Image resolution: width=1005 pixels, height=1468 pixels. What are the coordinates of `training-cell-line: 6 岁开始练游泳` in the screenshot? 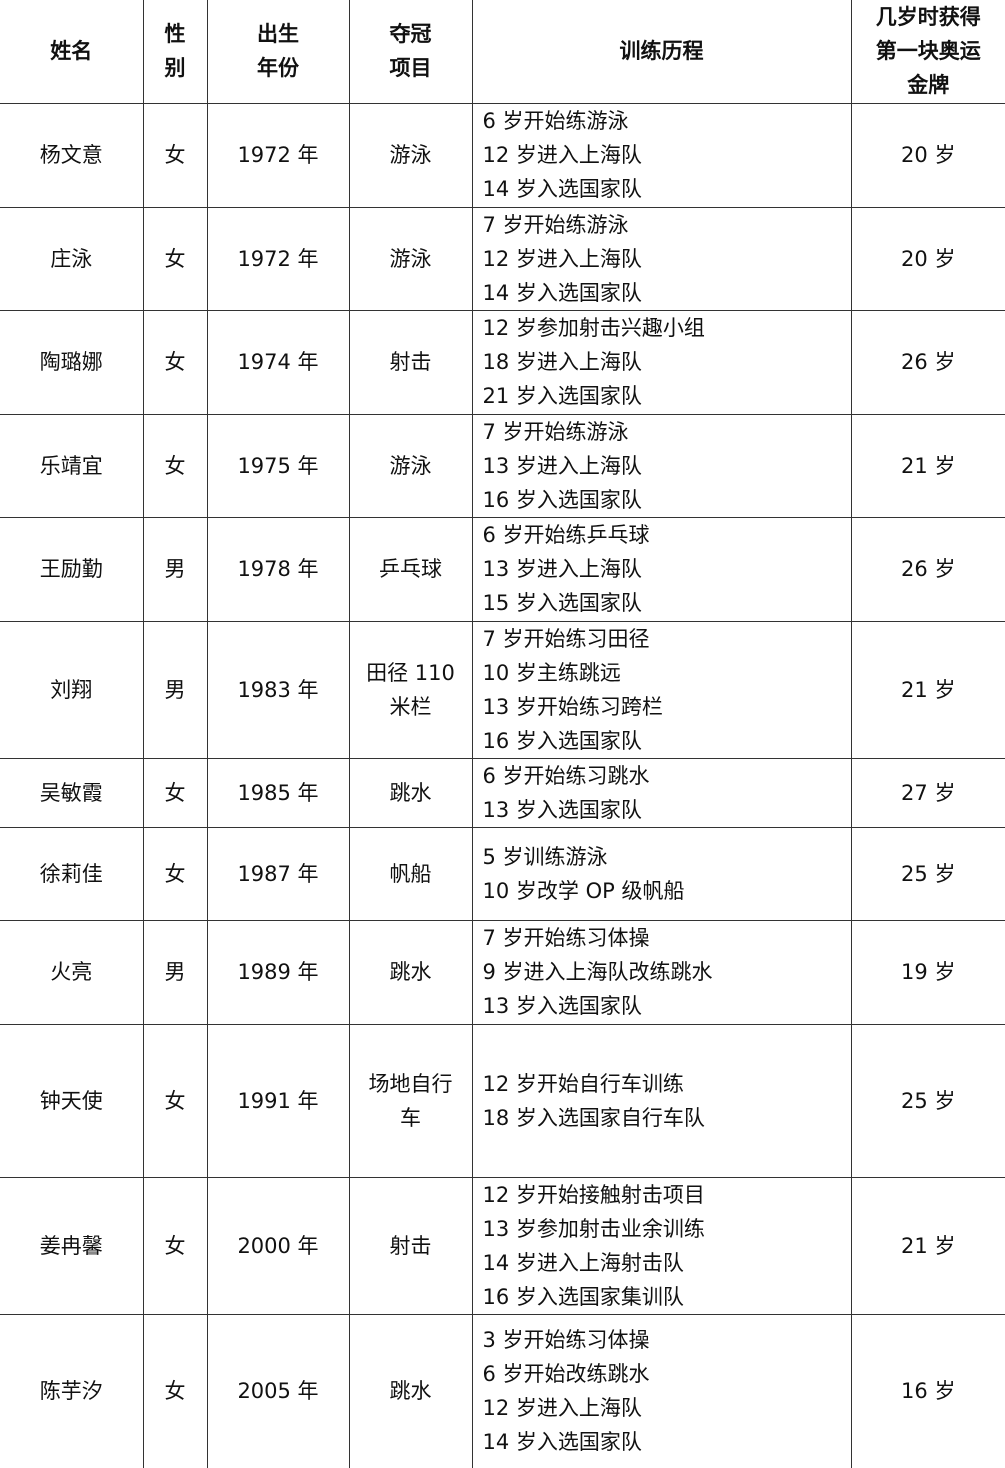 It's located at (555, 121).